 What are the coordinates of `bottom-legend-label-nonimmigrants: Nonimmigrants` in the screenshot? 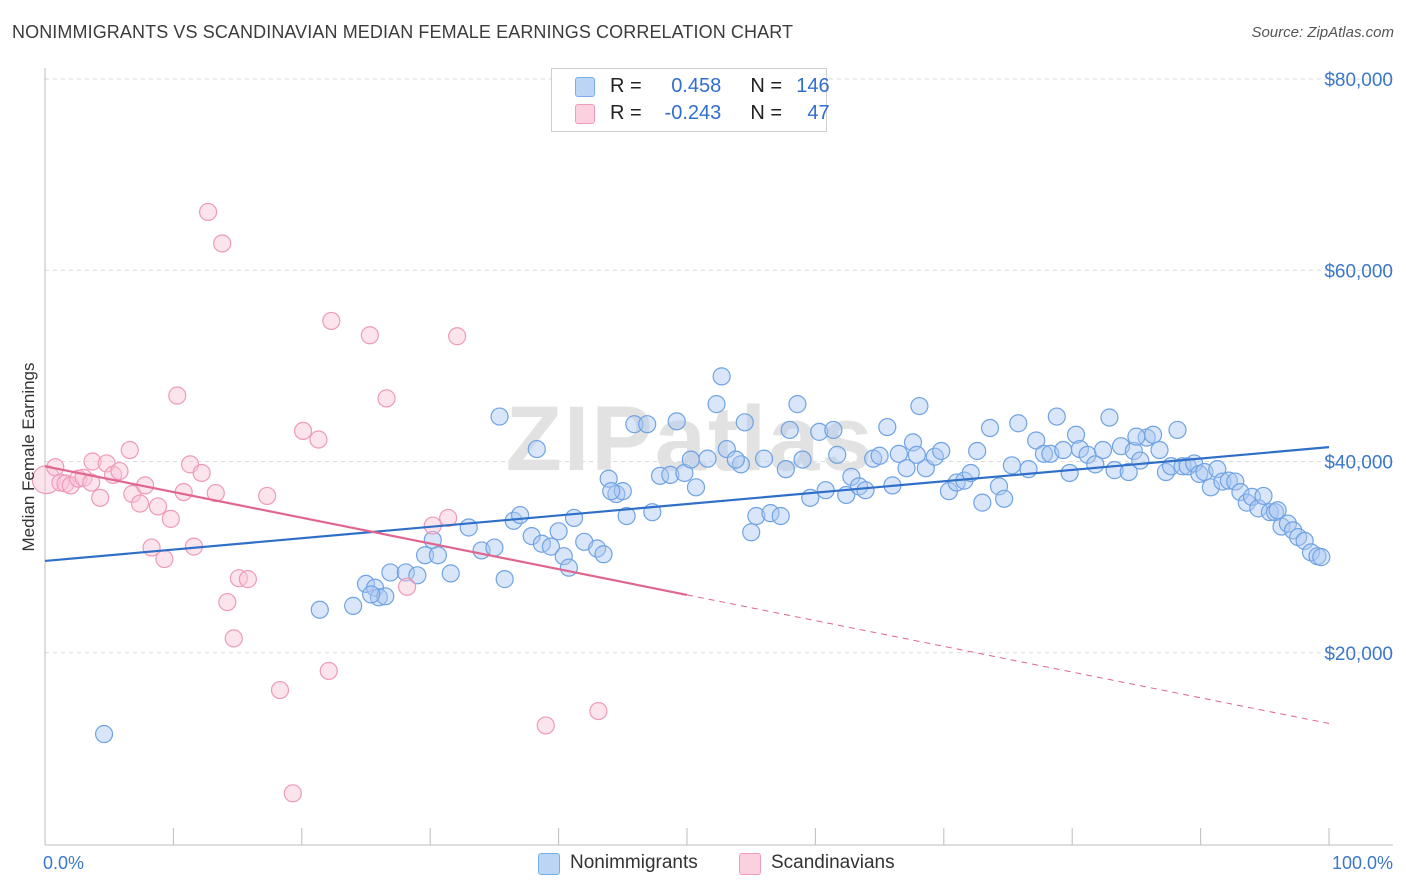 It's located at (634, 862).